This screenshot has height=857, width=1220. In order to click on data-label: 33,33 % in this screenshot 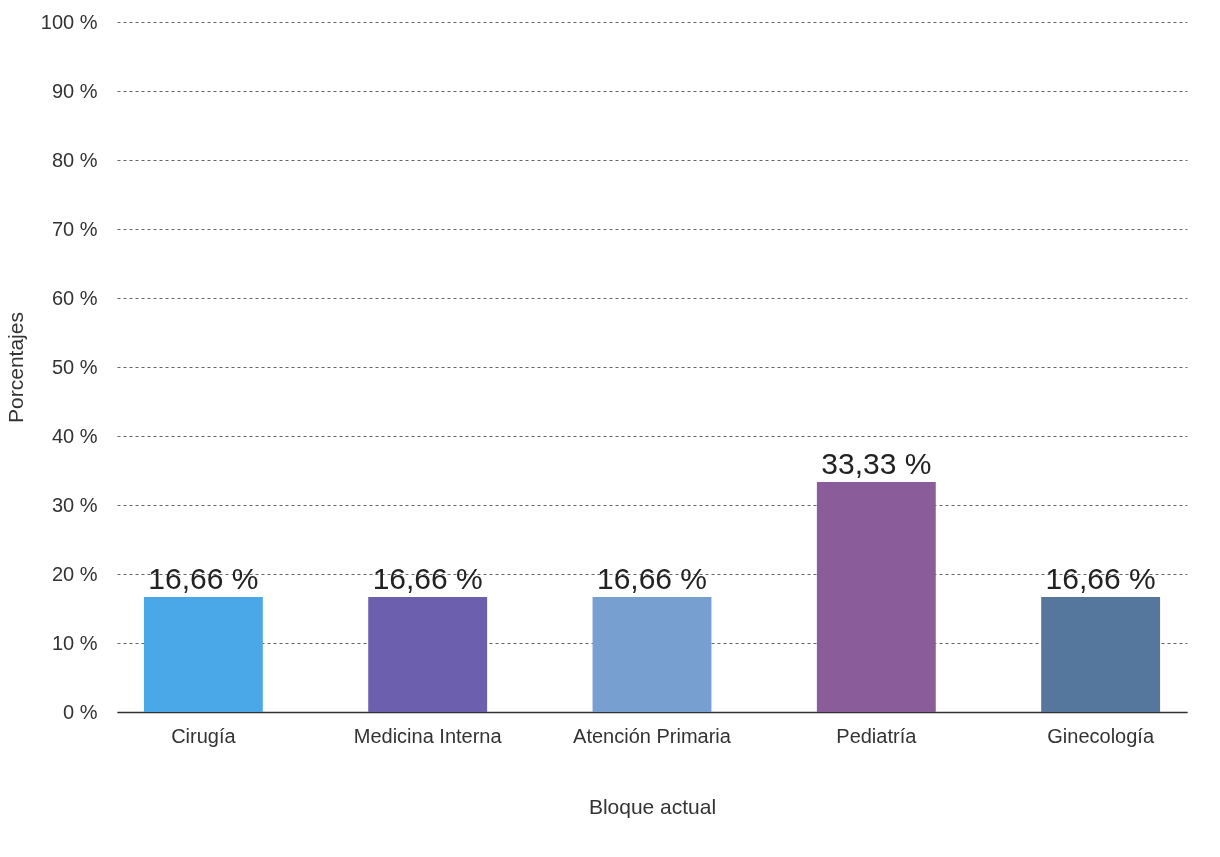, I will do `click(876, 464)`.